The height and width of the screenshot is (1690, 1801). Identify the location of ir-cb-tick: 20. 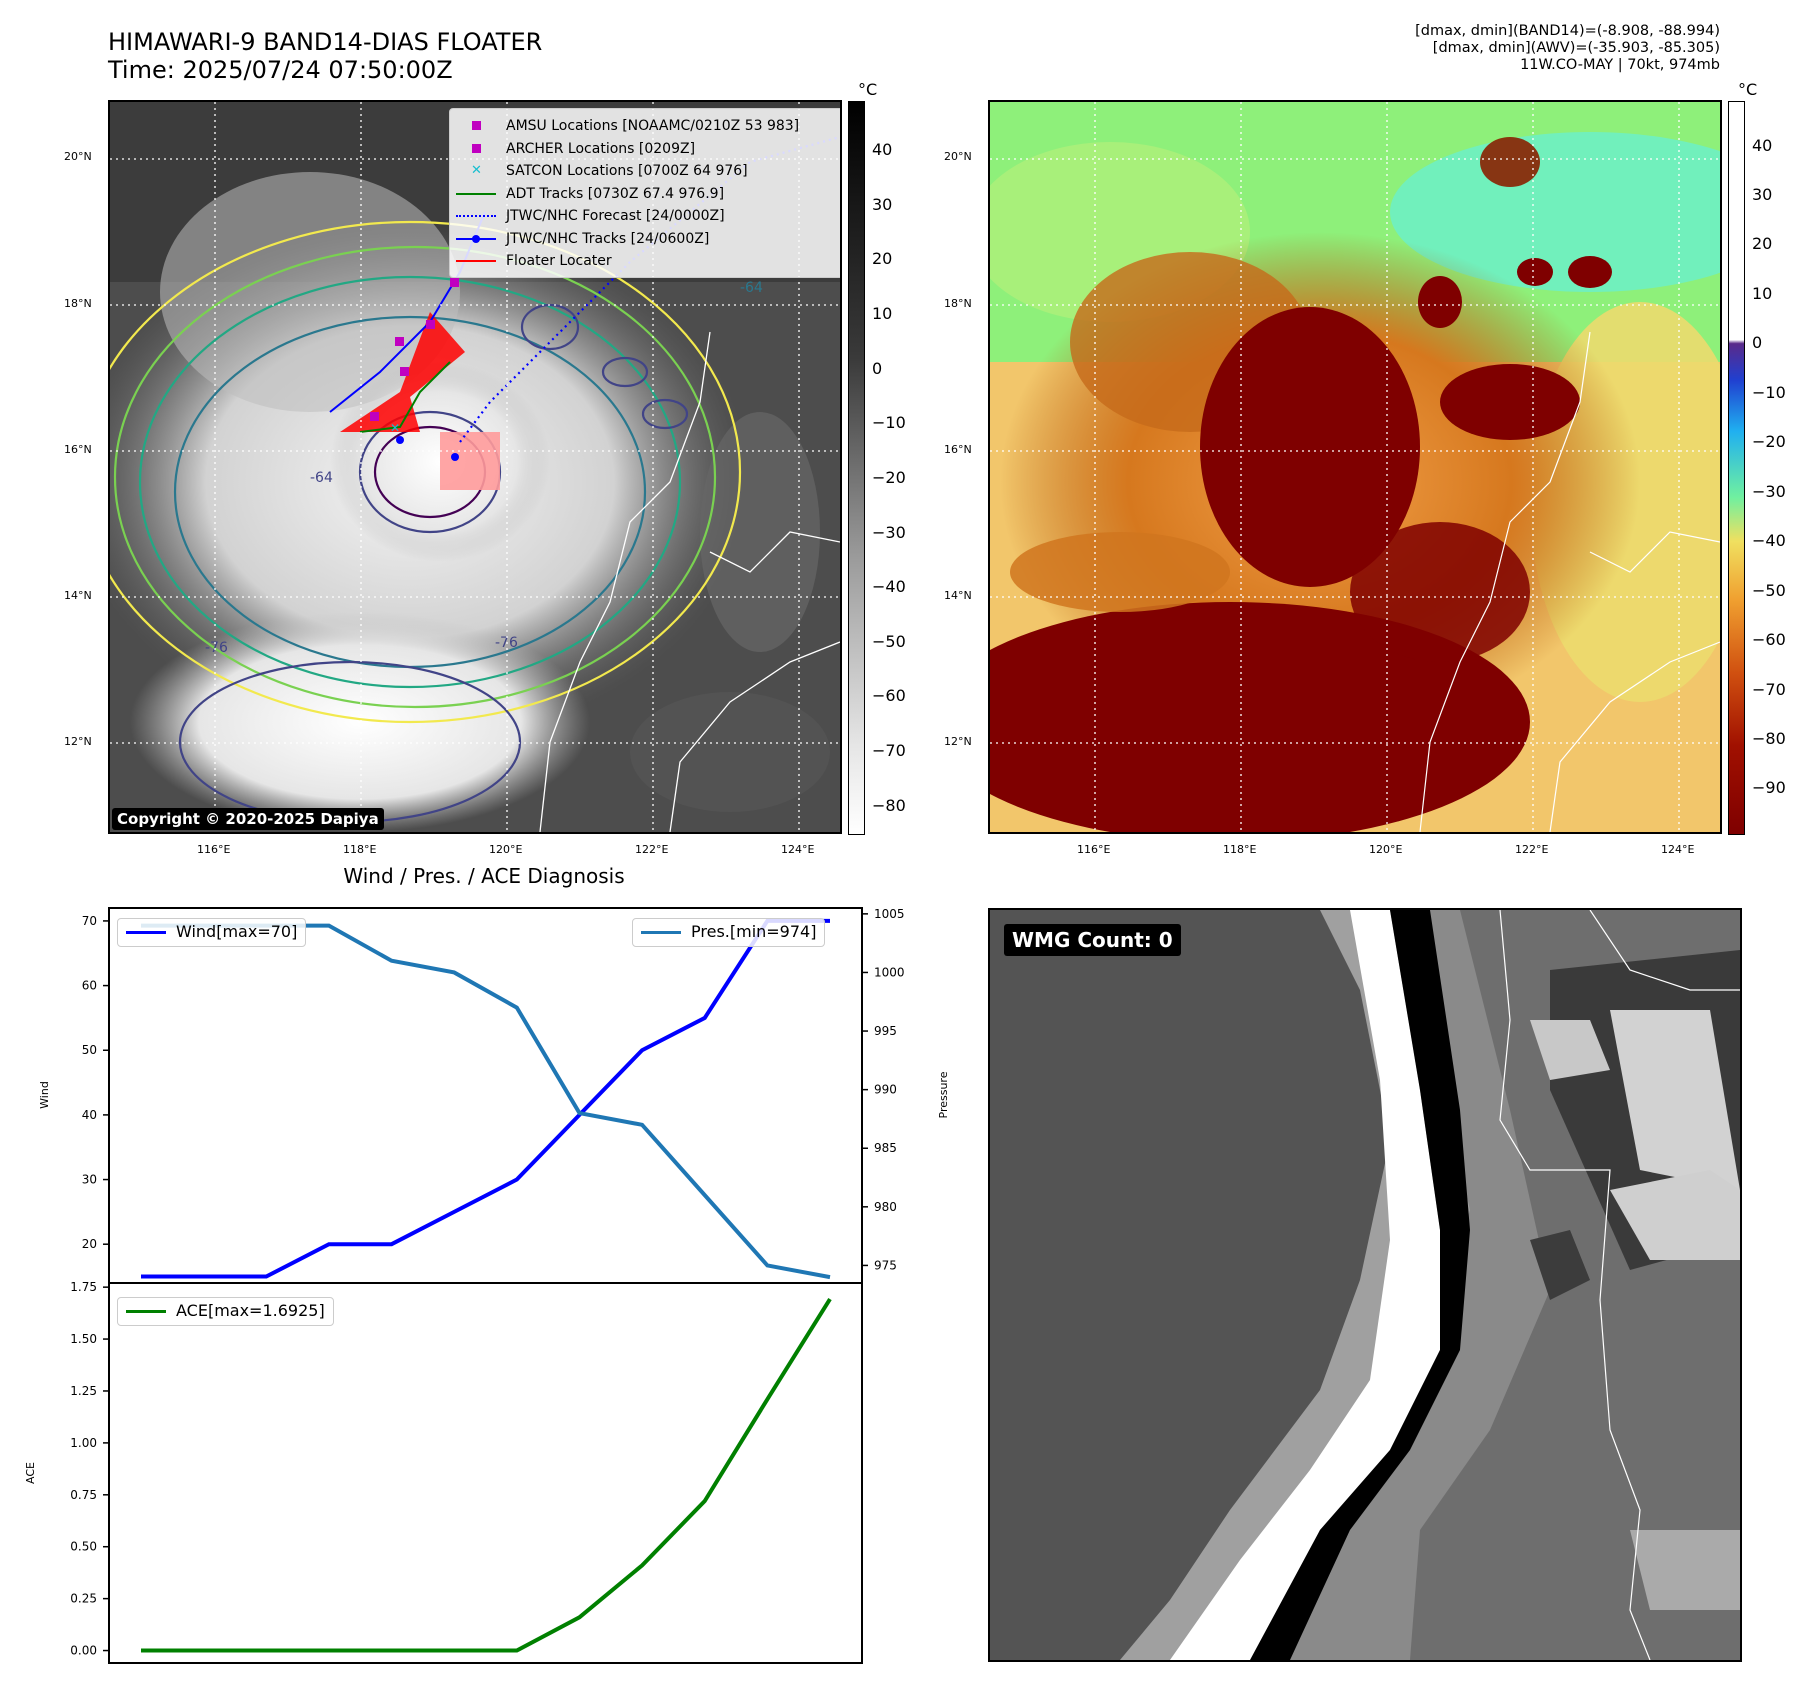
(882, 259).